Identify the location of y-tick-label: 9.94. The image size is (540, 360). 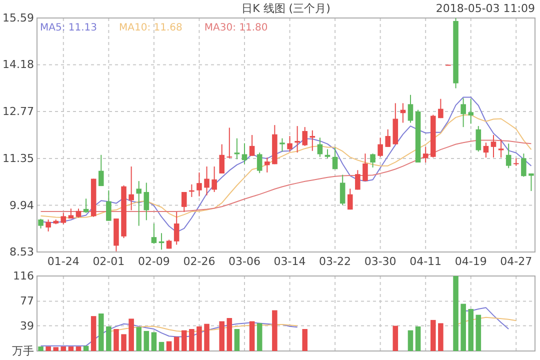
(22, 205).